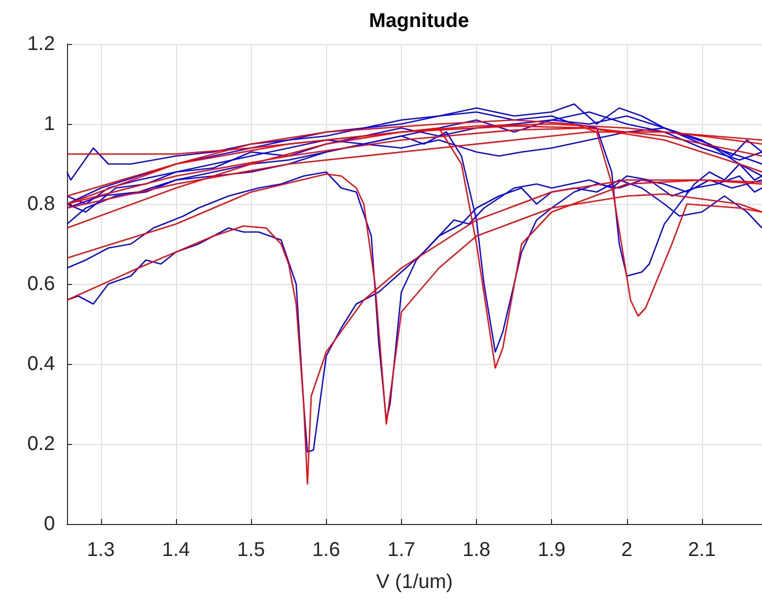 The image size is (762, 606). I want to click on x-tick-label: 2, so click(626, 550).